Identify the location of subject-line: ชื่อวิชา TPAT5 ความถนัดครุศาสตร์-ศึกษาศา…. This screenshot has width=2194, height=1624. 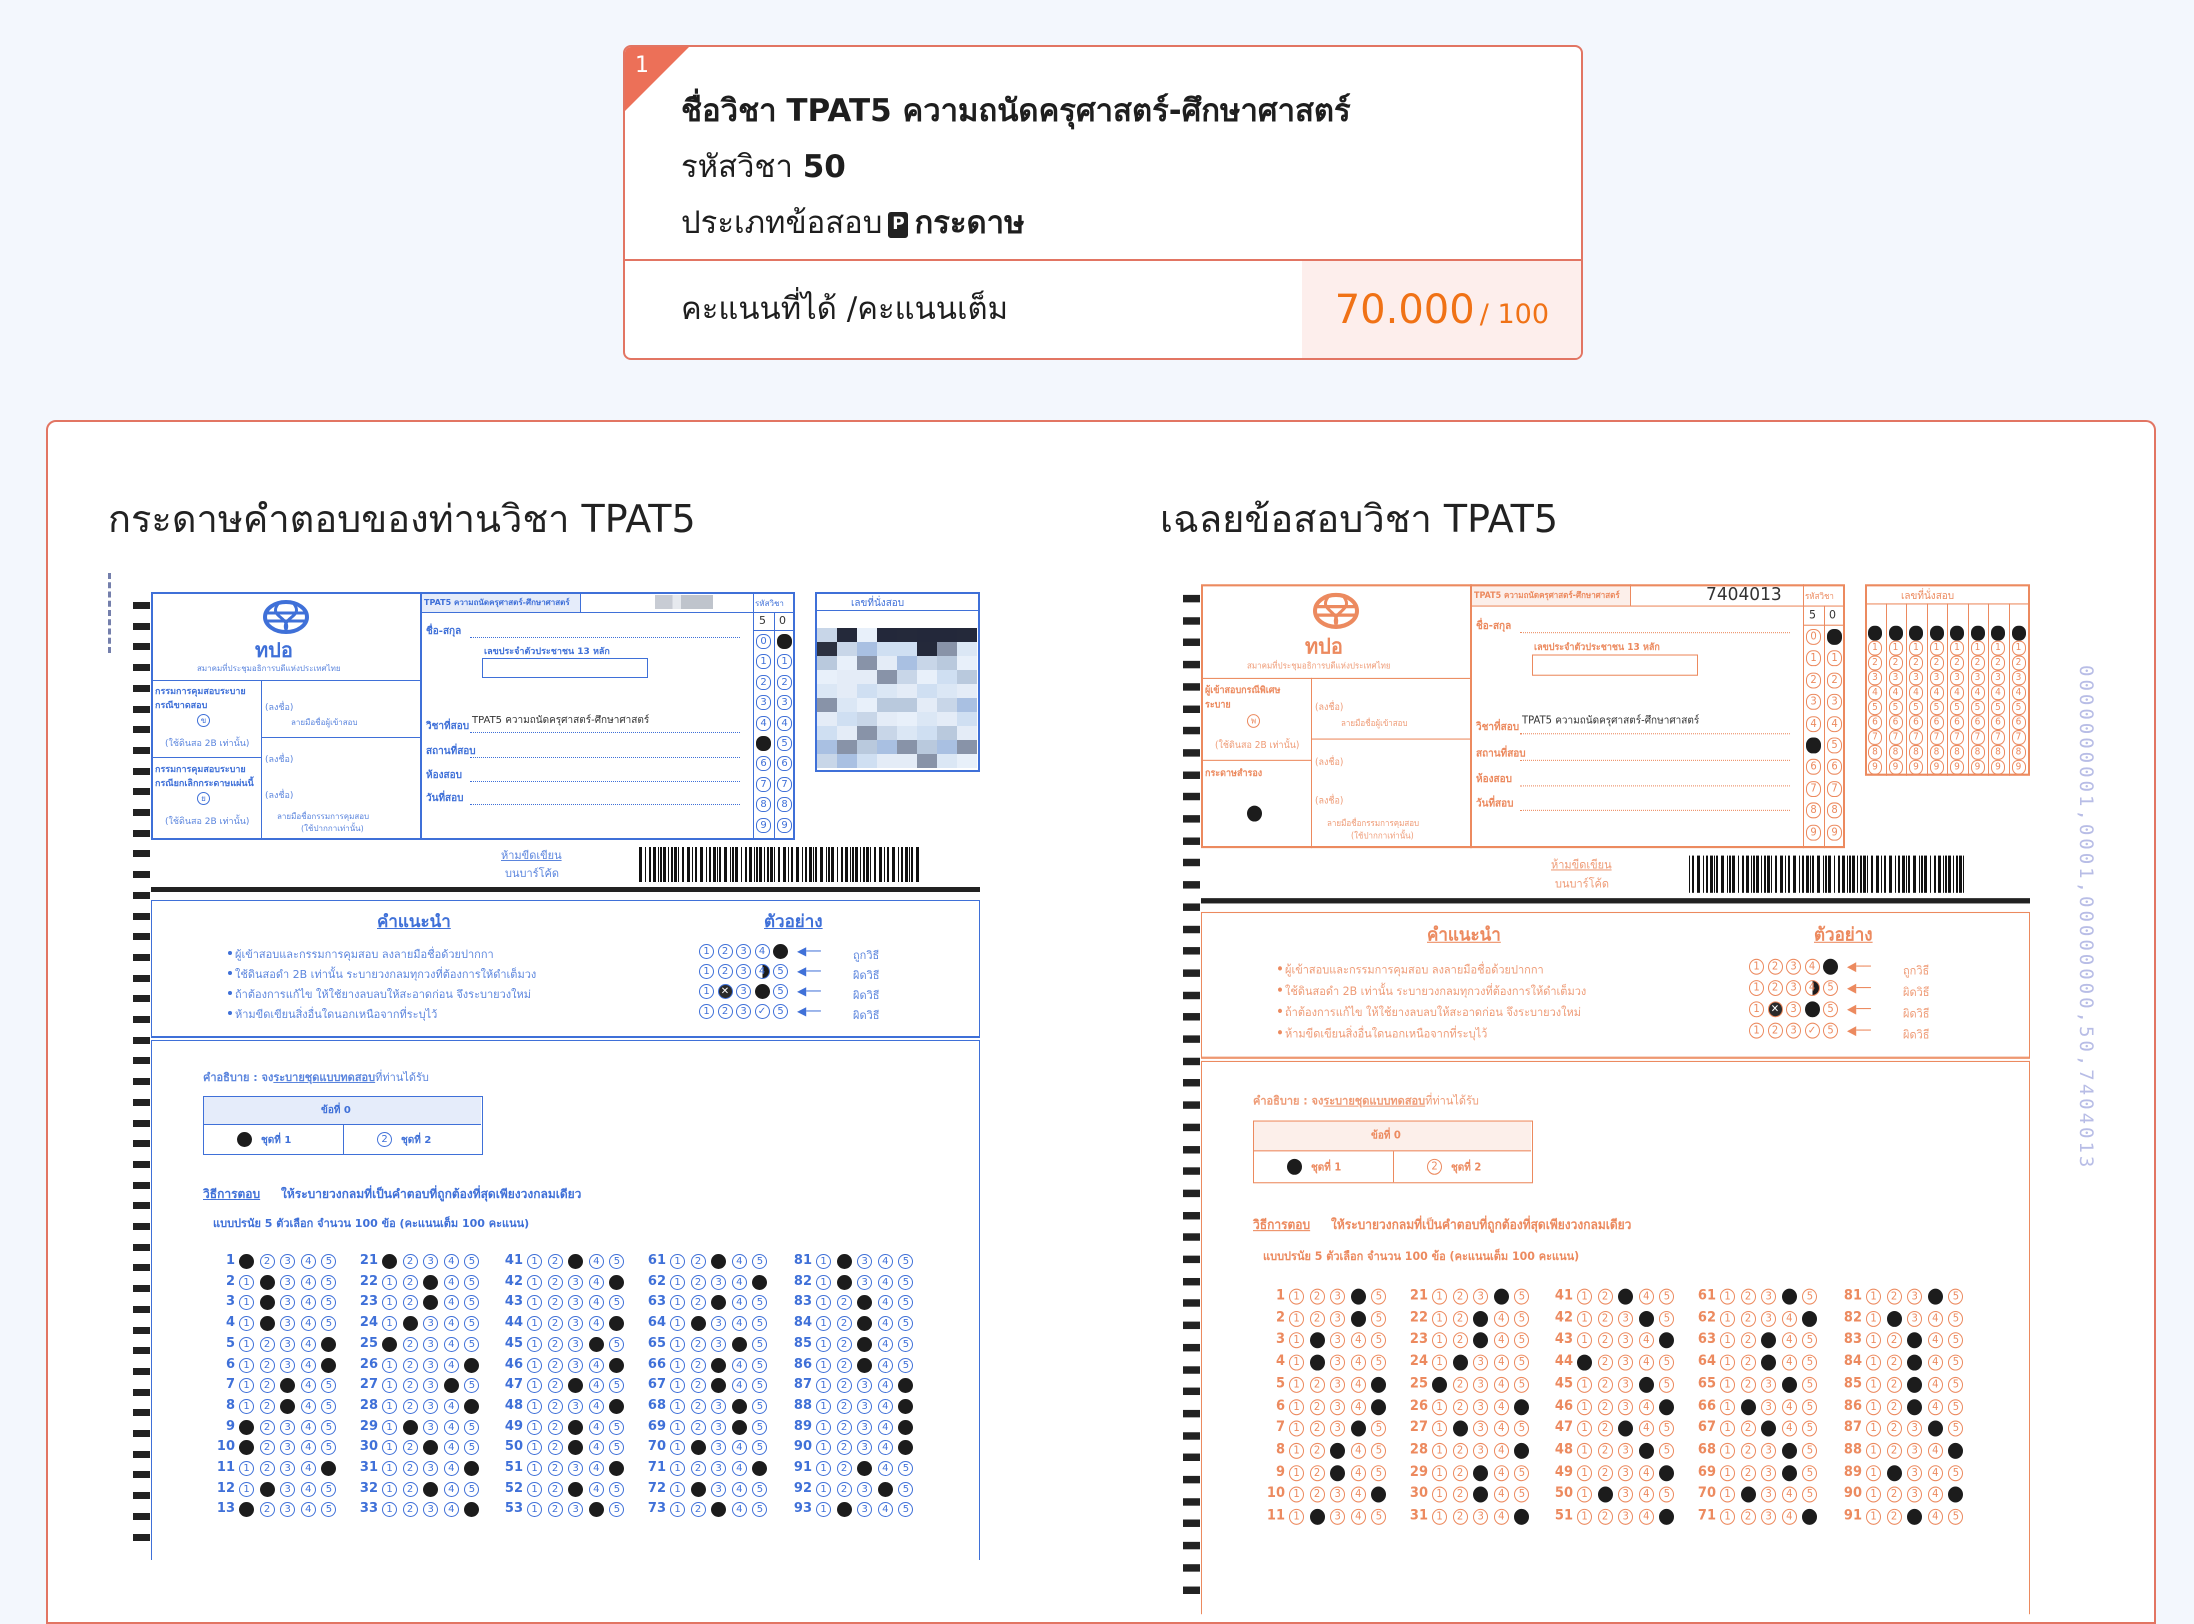
(1016, 110).